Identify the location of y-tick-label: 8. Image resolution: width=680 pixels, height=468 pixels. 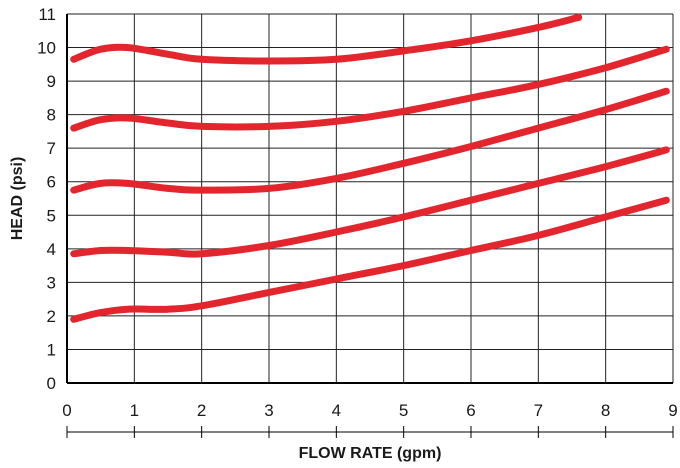
(51, 115).